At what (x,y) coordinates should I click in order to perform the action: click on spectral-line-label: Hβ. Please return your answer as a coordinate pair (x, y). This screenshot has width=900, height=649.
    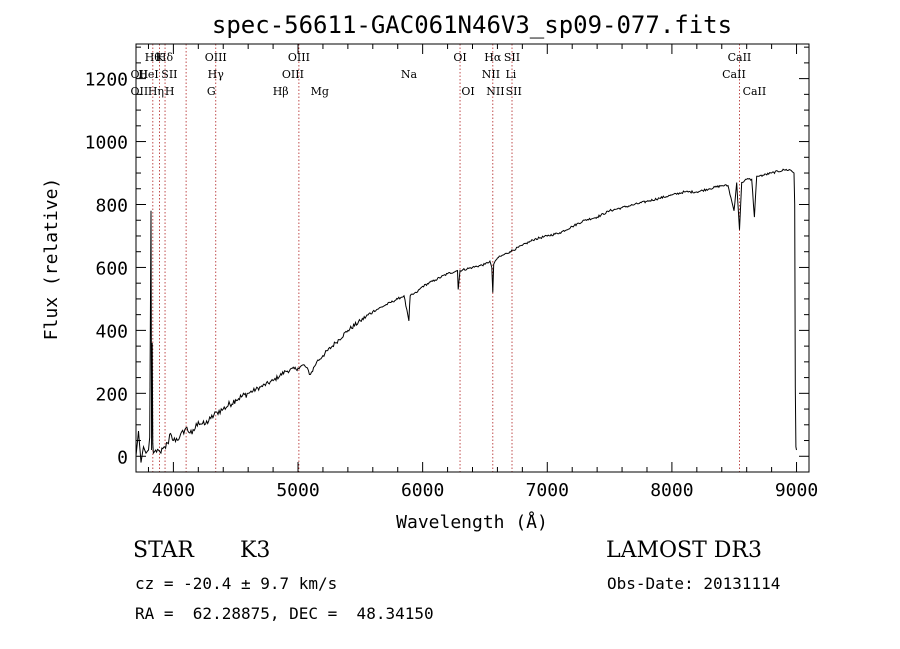
    Looking at the image, I should click on (281, 91).